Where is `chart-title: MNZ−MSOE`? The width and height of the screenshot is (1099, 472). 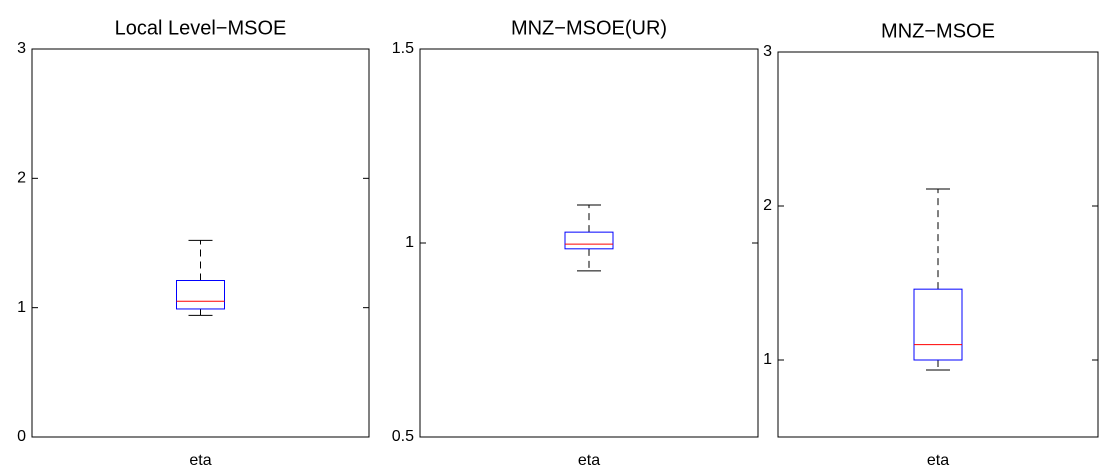 chart-title: MNZ−MSOE is located at coordinates (938, 31).